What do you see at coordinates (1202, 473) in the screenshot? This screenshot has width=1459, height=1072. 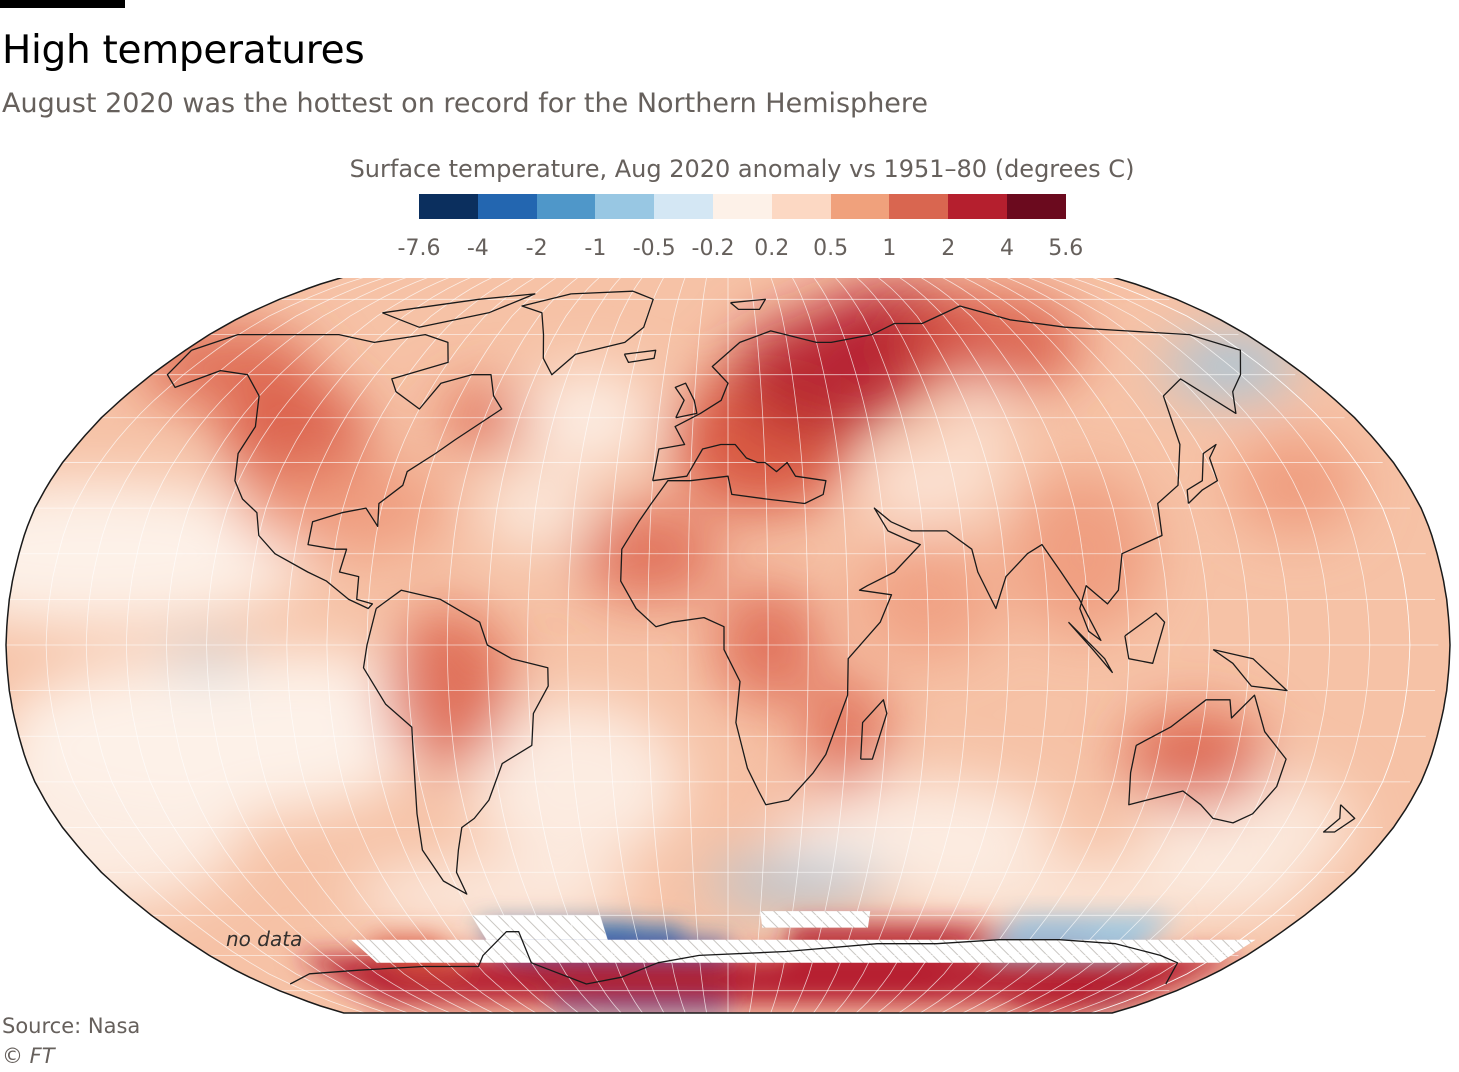 I see `coastline-japan` at bounding box center [1202, 473].